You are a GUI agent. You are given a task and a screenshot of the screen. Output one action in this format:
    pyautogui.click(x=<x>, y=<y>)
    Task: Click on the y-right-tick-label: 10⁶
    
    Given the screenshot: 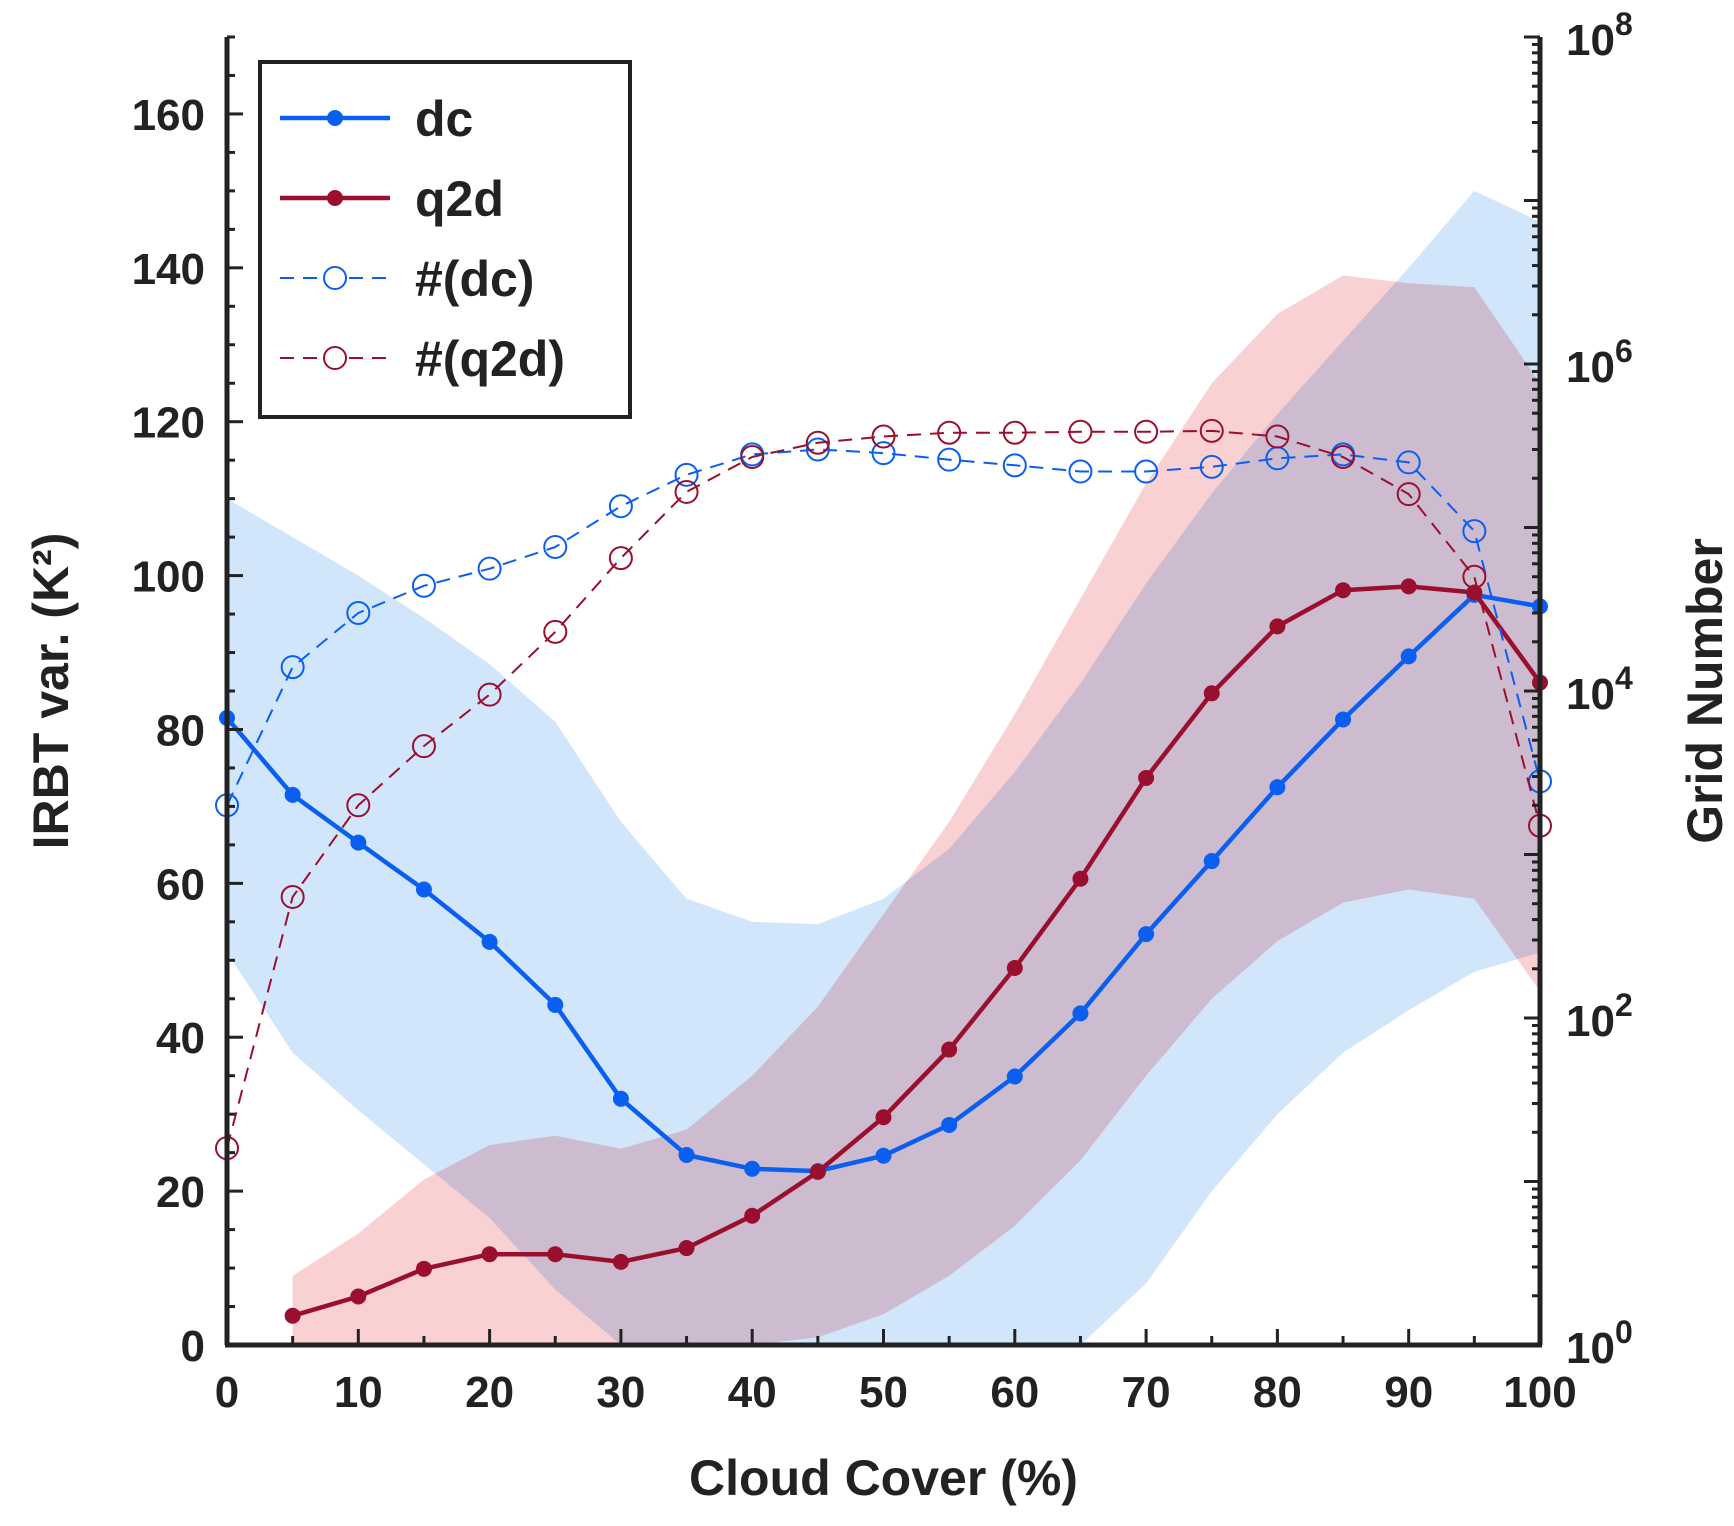 What is the action you would take?
    pyautogui.click(x=1599, y=362)
    